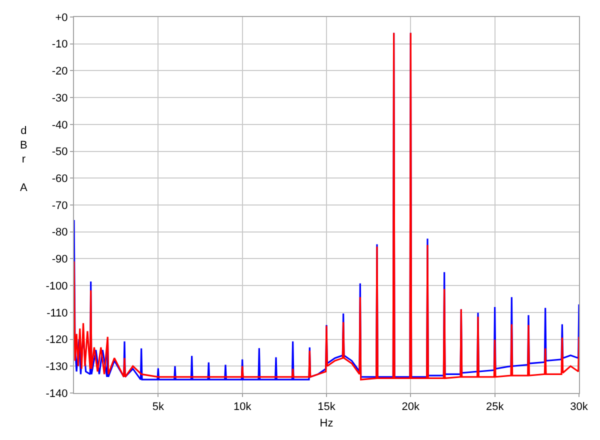 The width and height of the screenshot is (600, 440). I want to click on y-tick-label: -70, so click(60, 206).